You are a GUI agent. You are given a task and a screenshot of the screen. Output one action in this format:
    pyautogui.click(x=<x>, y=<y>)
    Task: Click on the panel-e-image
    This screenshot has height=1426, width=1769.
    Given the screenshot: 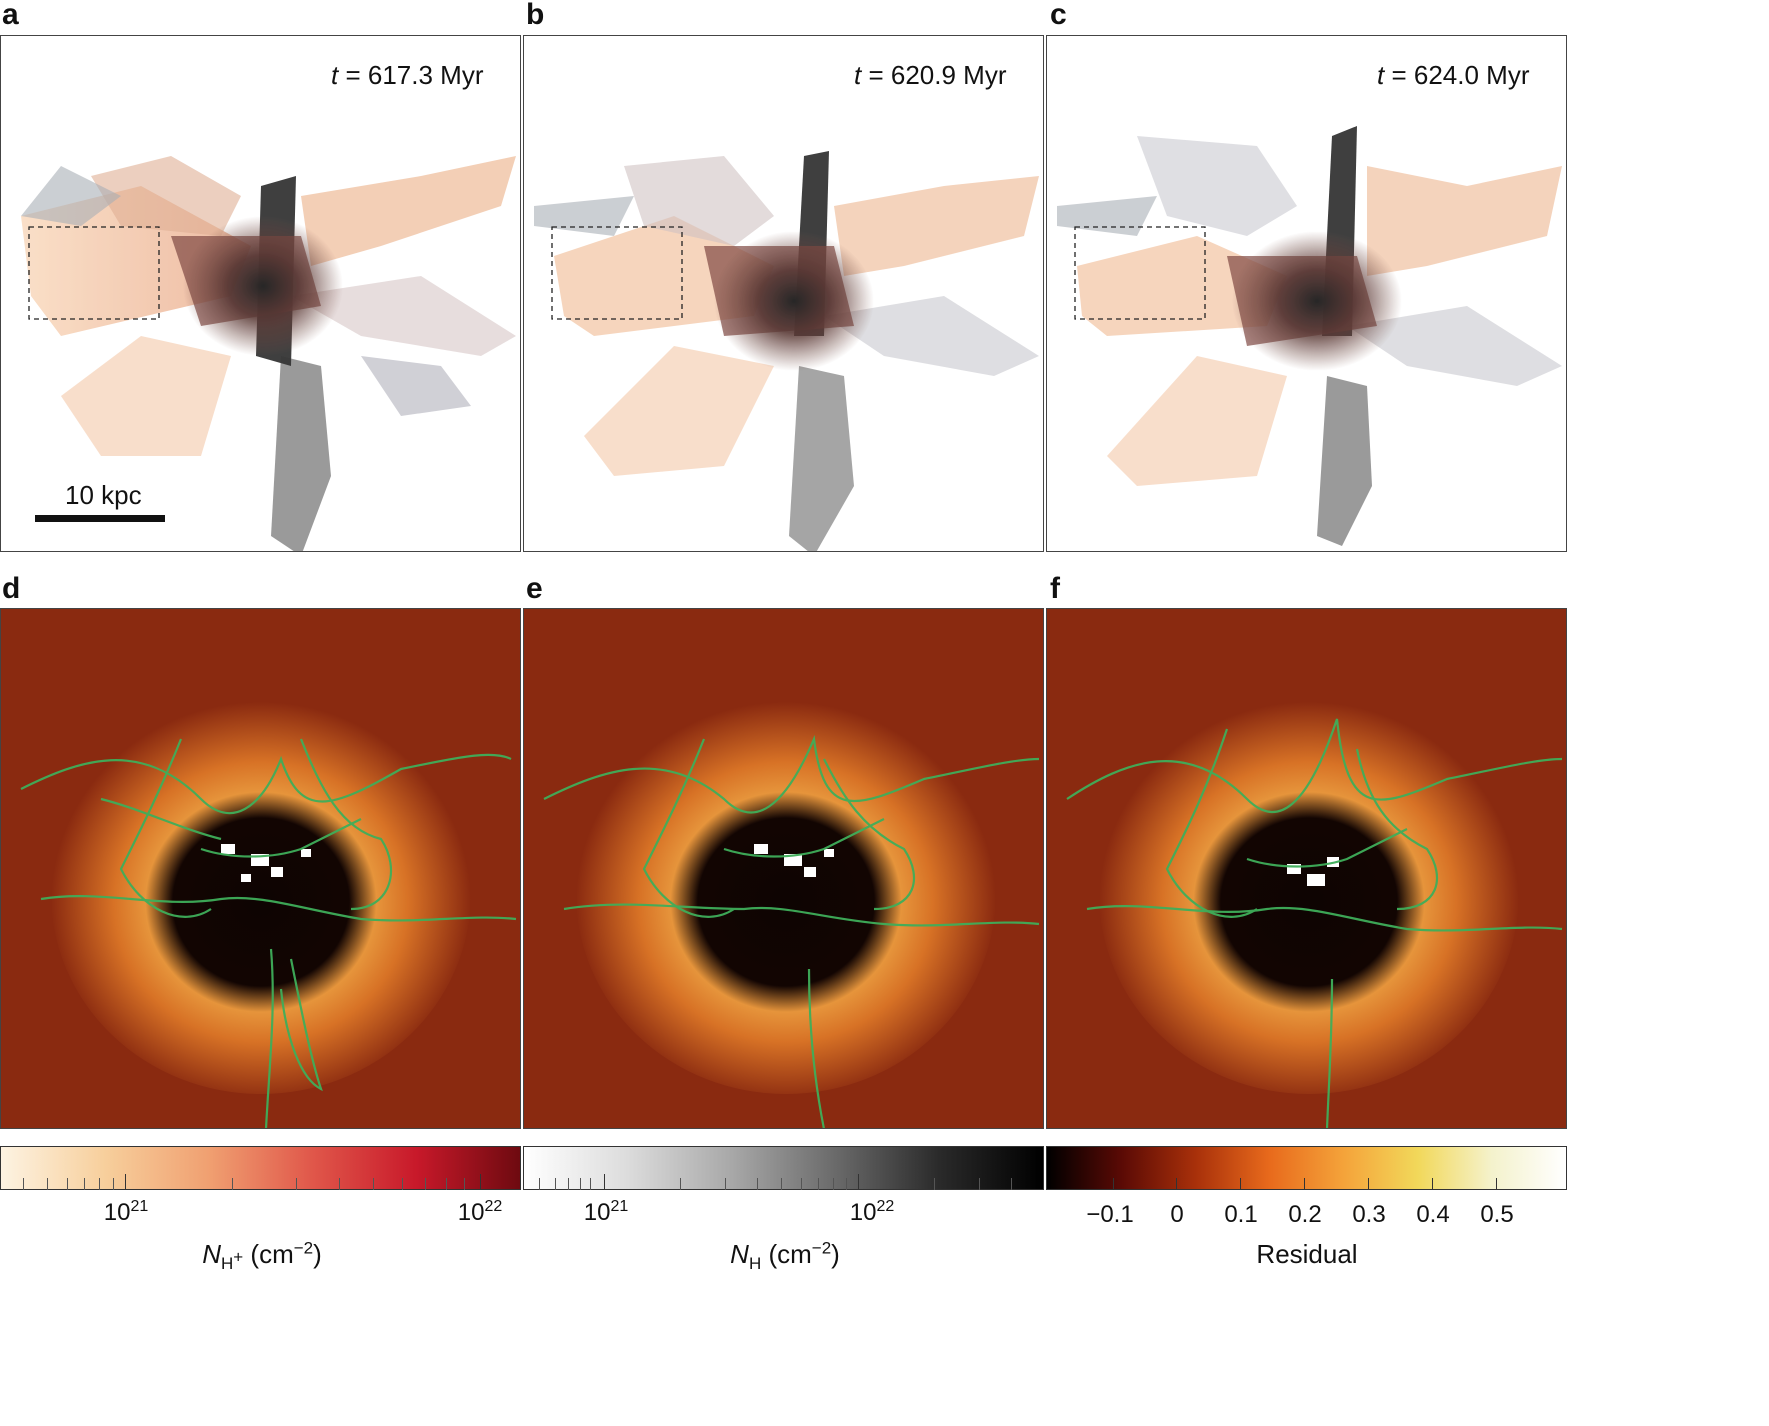 What is the action you would take?
    pyautogui.click(x=783, y=868)
    